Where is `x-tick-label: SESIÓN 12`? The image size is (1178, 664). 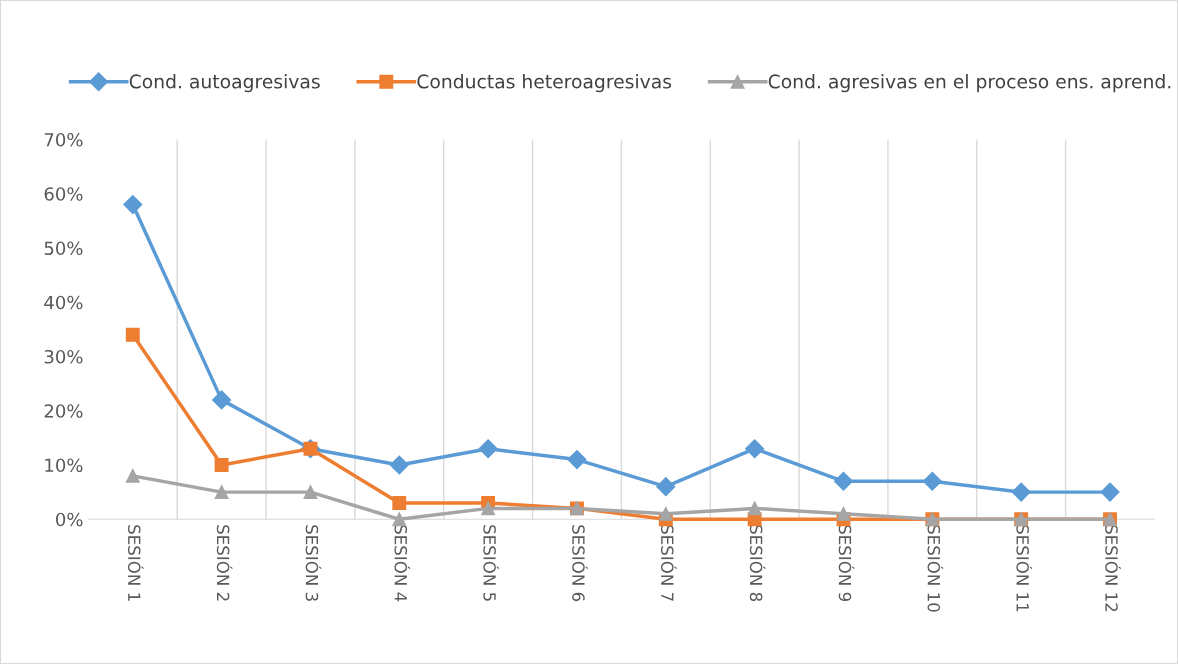
x-tick-label: SESIÓN 12 is located at coordinates (1113, 568).